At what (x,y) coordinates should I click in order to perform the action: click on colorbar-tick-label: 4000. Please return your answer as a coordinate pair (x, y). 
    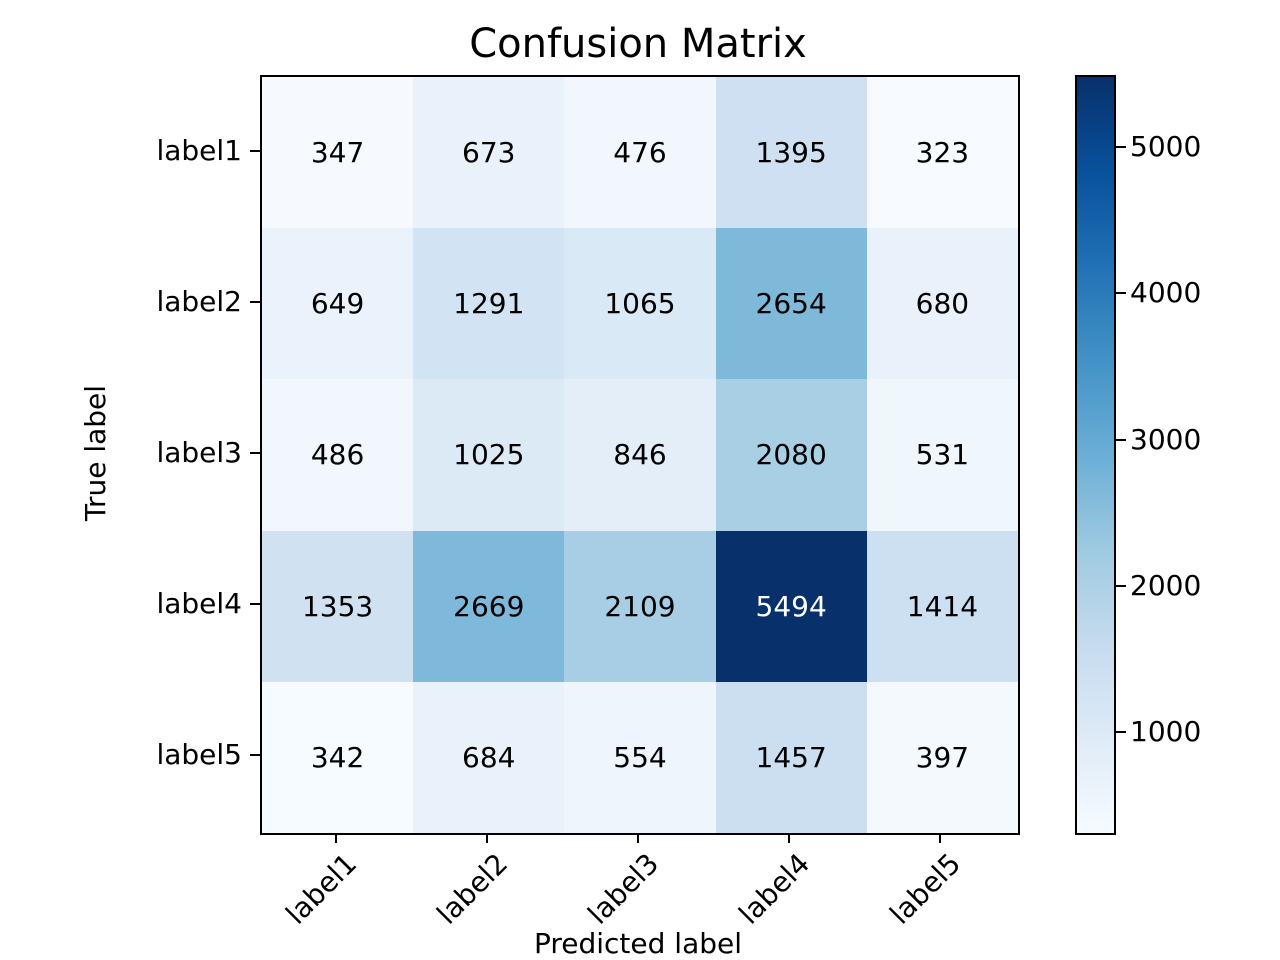
    Looking at the image, I should click on (1166, 293).